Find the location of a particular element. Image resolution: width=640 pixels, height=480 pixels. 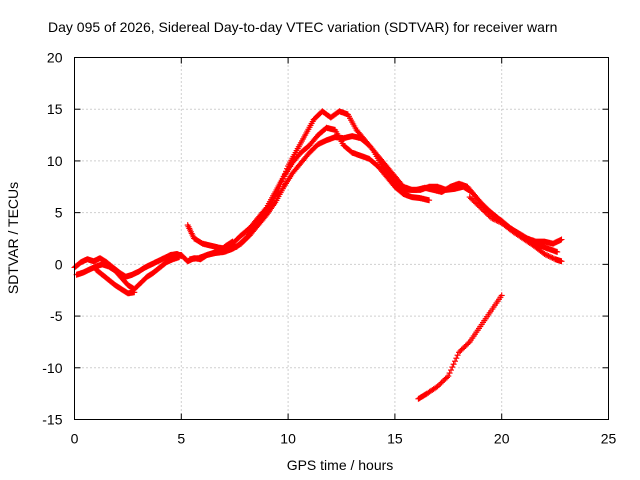

y-tick-label: 5 is located at coordinates (59, 213).